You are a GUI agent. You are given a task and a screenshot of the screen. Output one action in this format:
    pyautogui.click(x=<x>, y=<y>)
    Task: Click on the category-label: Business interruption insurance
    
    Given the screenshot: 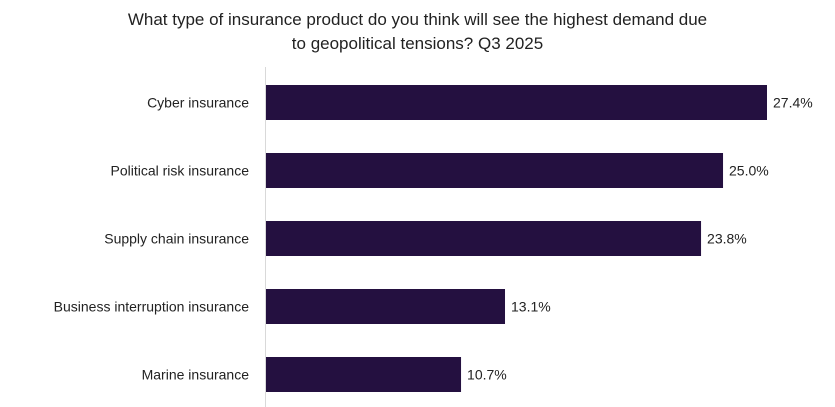 What is the action you would take?
    pyautogui.click(x=152, y=307)
    